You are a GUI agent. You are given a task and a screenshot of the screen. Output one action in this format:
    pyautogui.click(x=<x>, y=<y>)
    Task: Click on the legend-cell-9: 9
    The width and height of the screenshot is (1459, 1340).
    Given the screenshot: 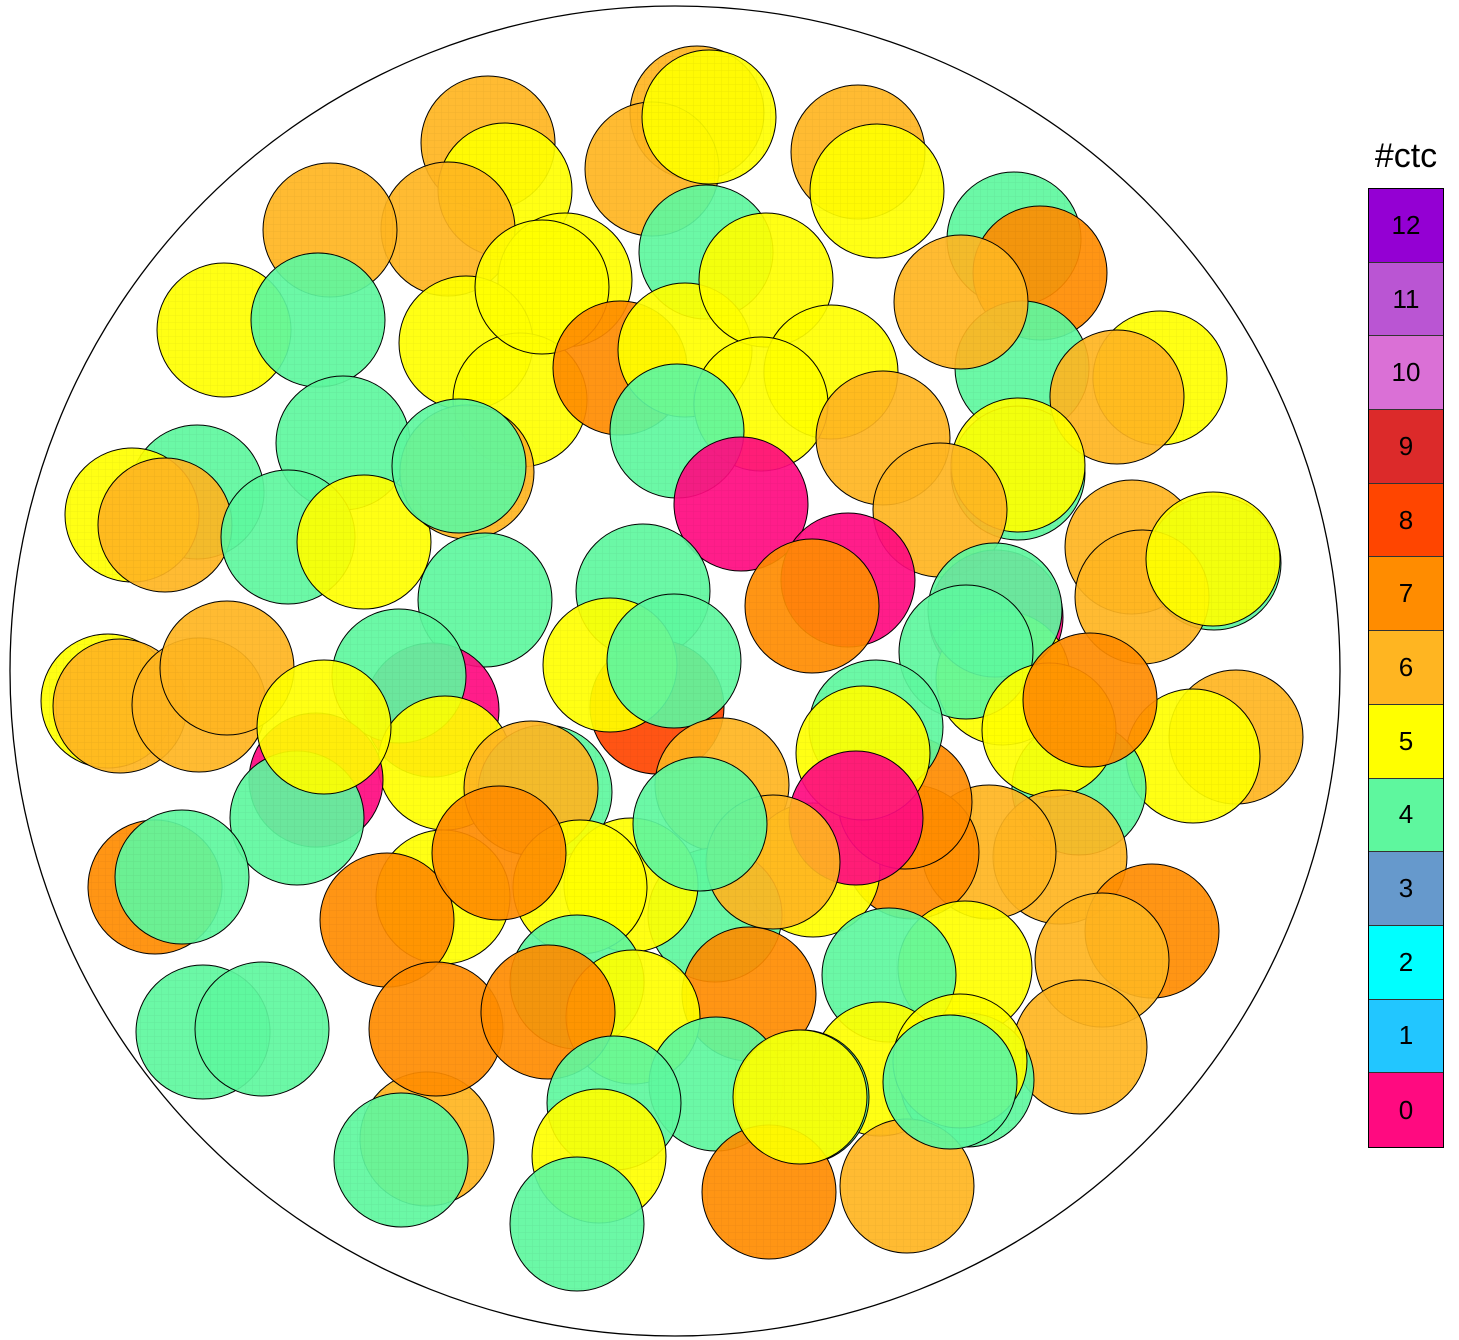 What is the action you would take?
    pyautogui.click(x=1406, y=447)
    